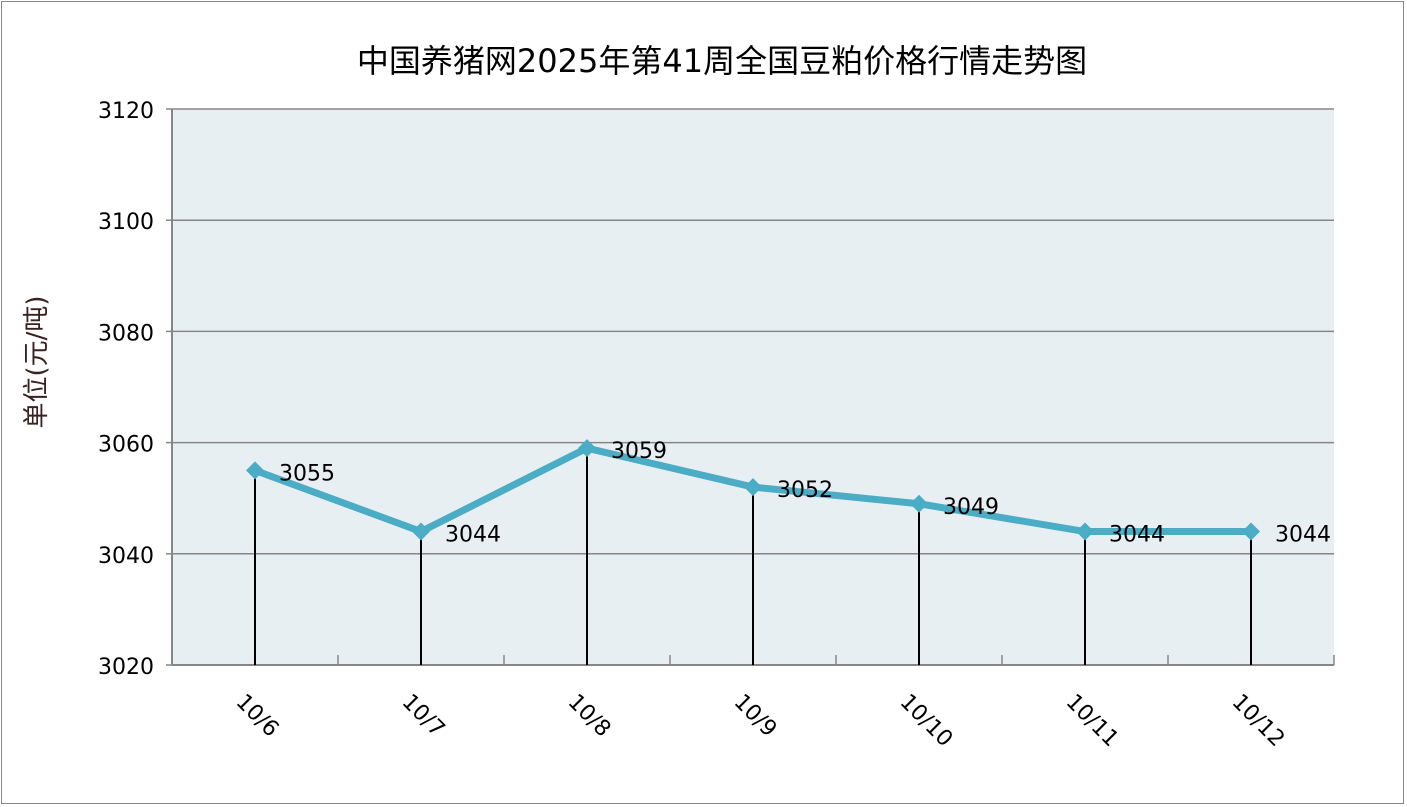 Image resolution: width=1407 pixels, height=807 pixels. What do you see at coordinates (126, 445) in the screenshot?
I see `y-tick-label: 3060` at bounding box center [126, 445].